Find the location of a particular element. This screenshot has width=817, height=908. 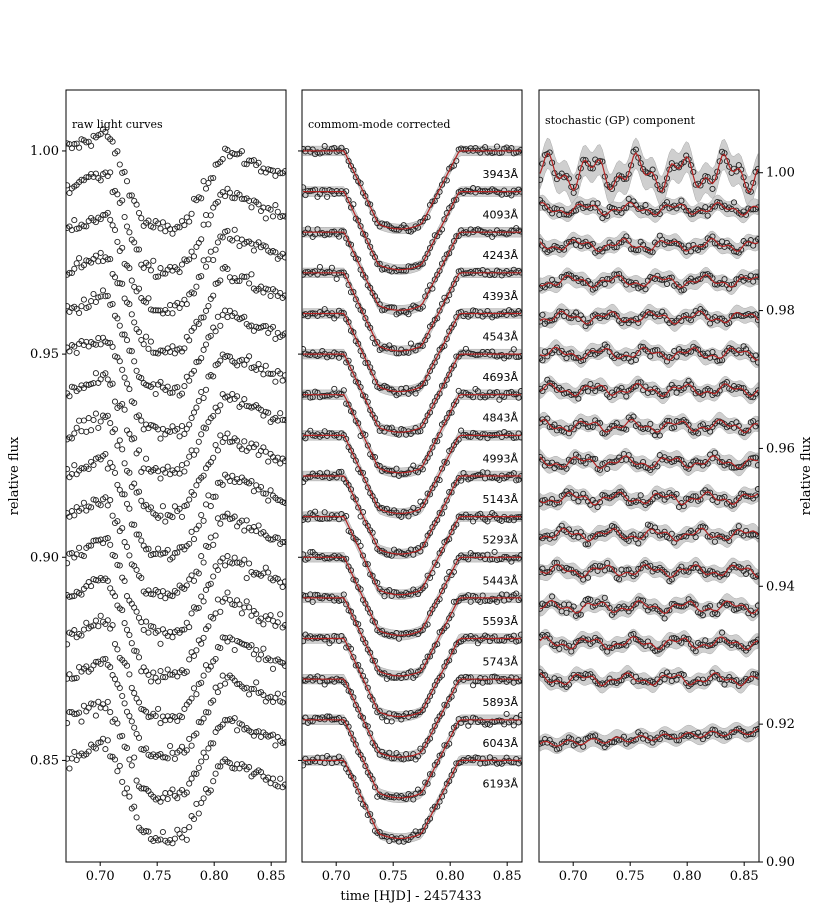

y-axis-label-right: relative flux is located at coordinates (806, 475).